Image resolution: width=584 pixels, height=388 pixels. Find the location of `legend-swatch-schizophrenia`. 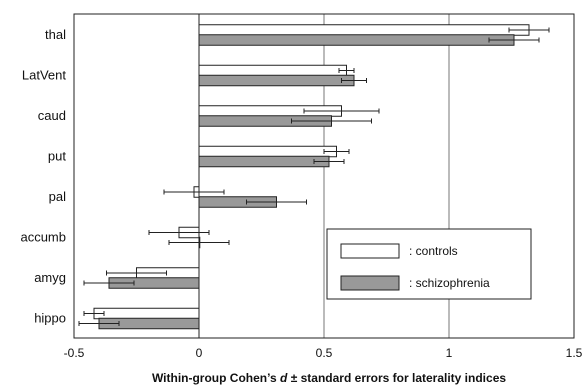

legend-swatch-schizophrenia is located at coordinates (370, 283).